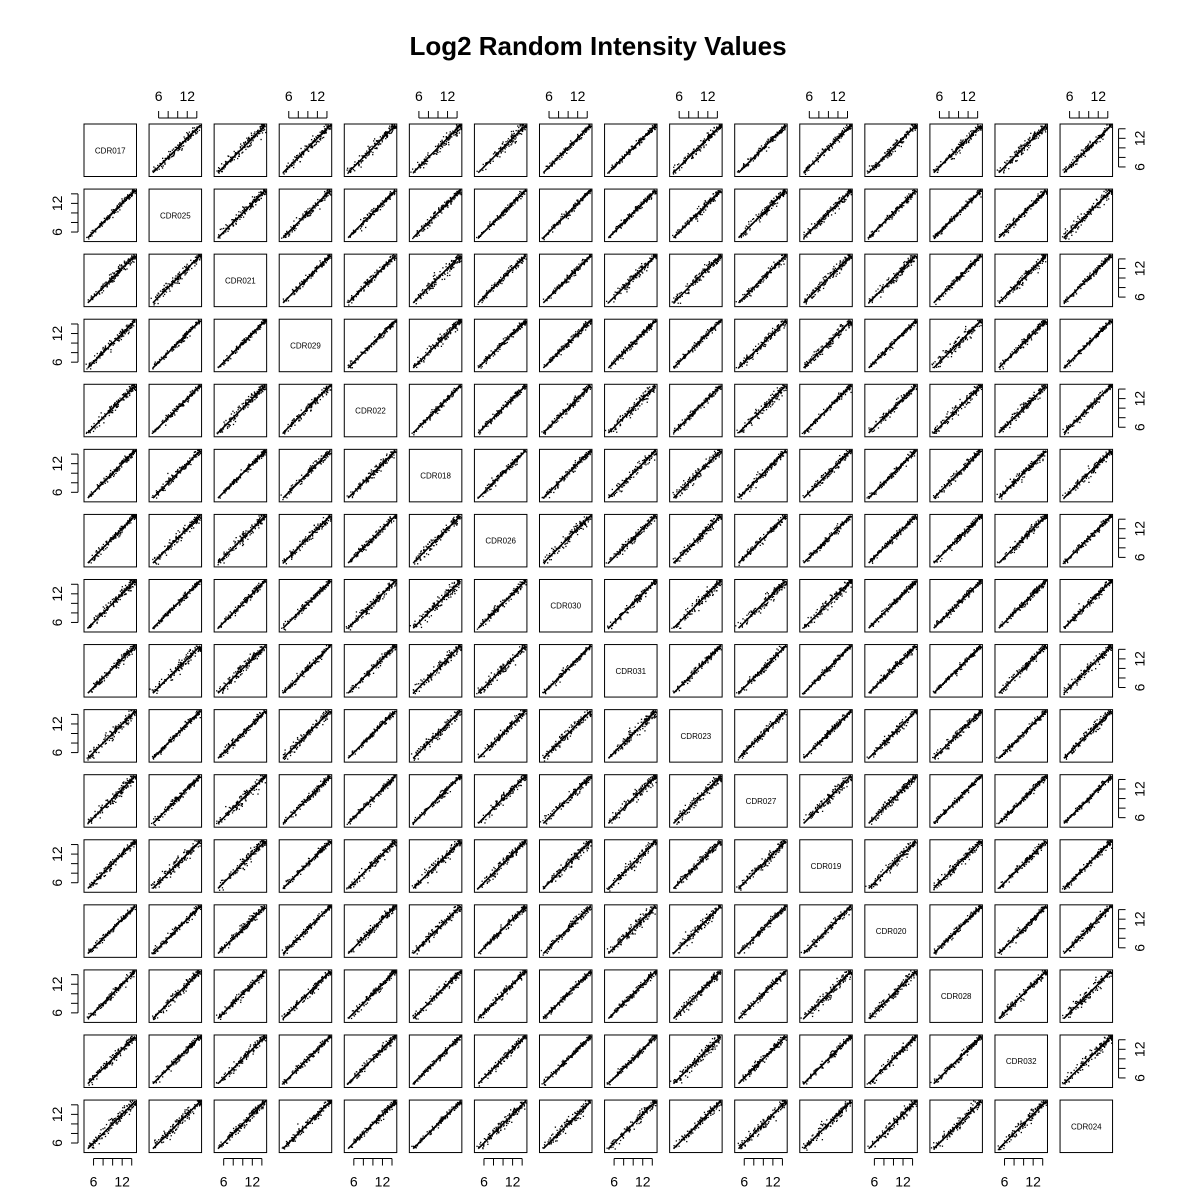 Image resolution: width=1200 pixels, height=1200 pixels. I want to click on panel-CDR025-CDR021, so click(240, 215).